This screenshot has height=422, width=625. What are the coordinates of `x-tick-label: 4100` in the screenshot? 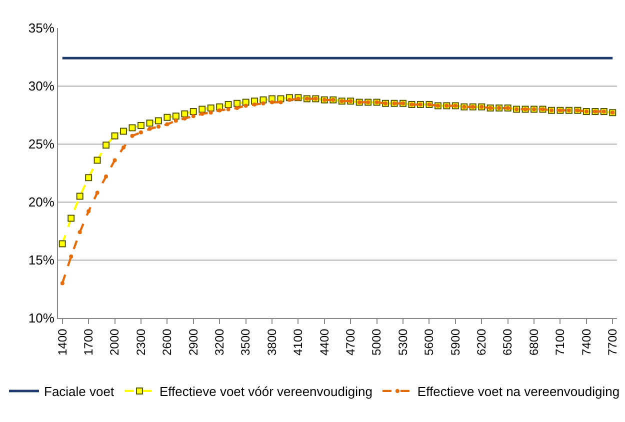 It's located at (298, 342).